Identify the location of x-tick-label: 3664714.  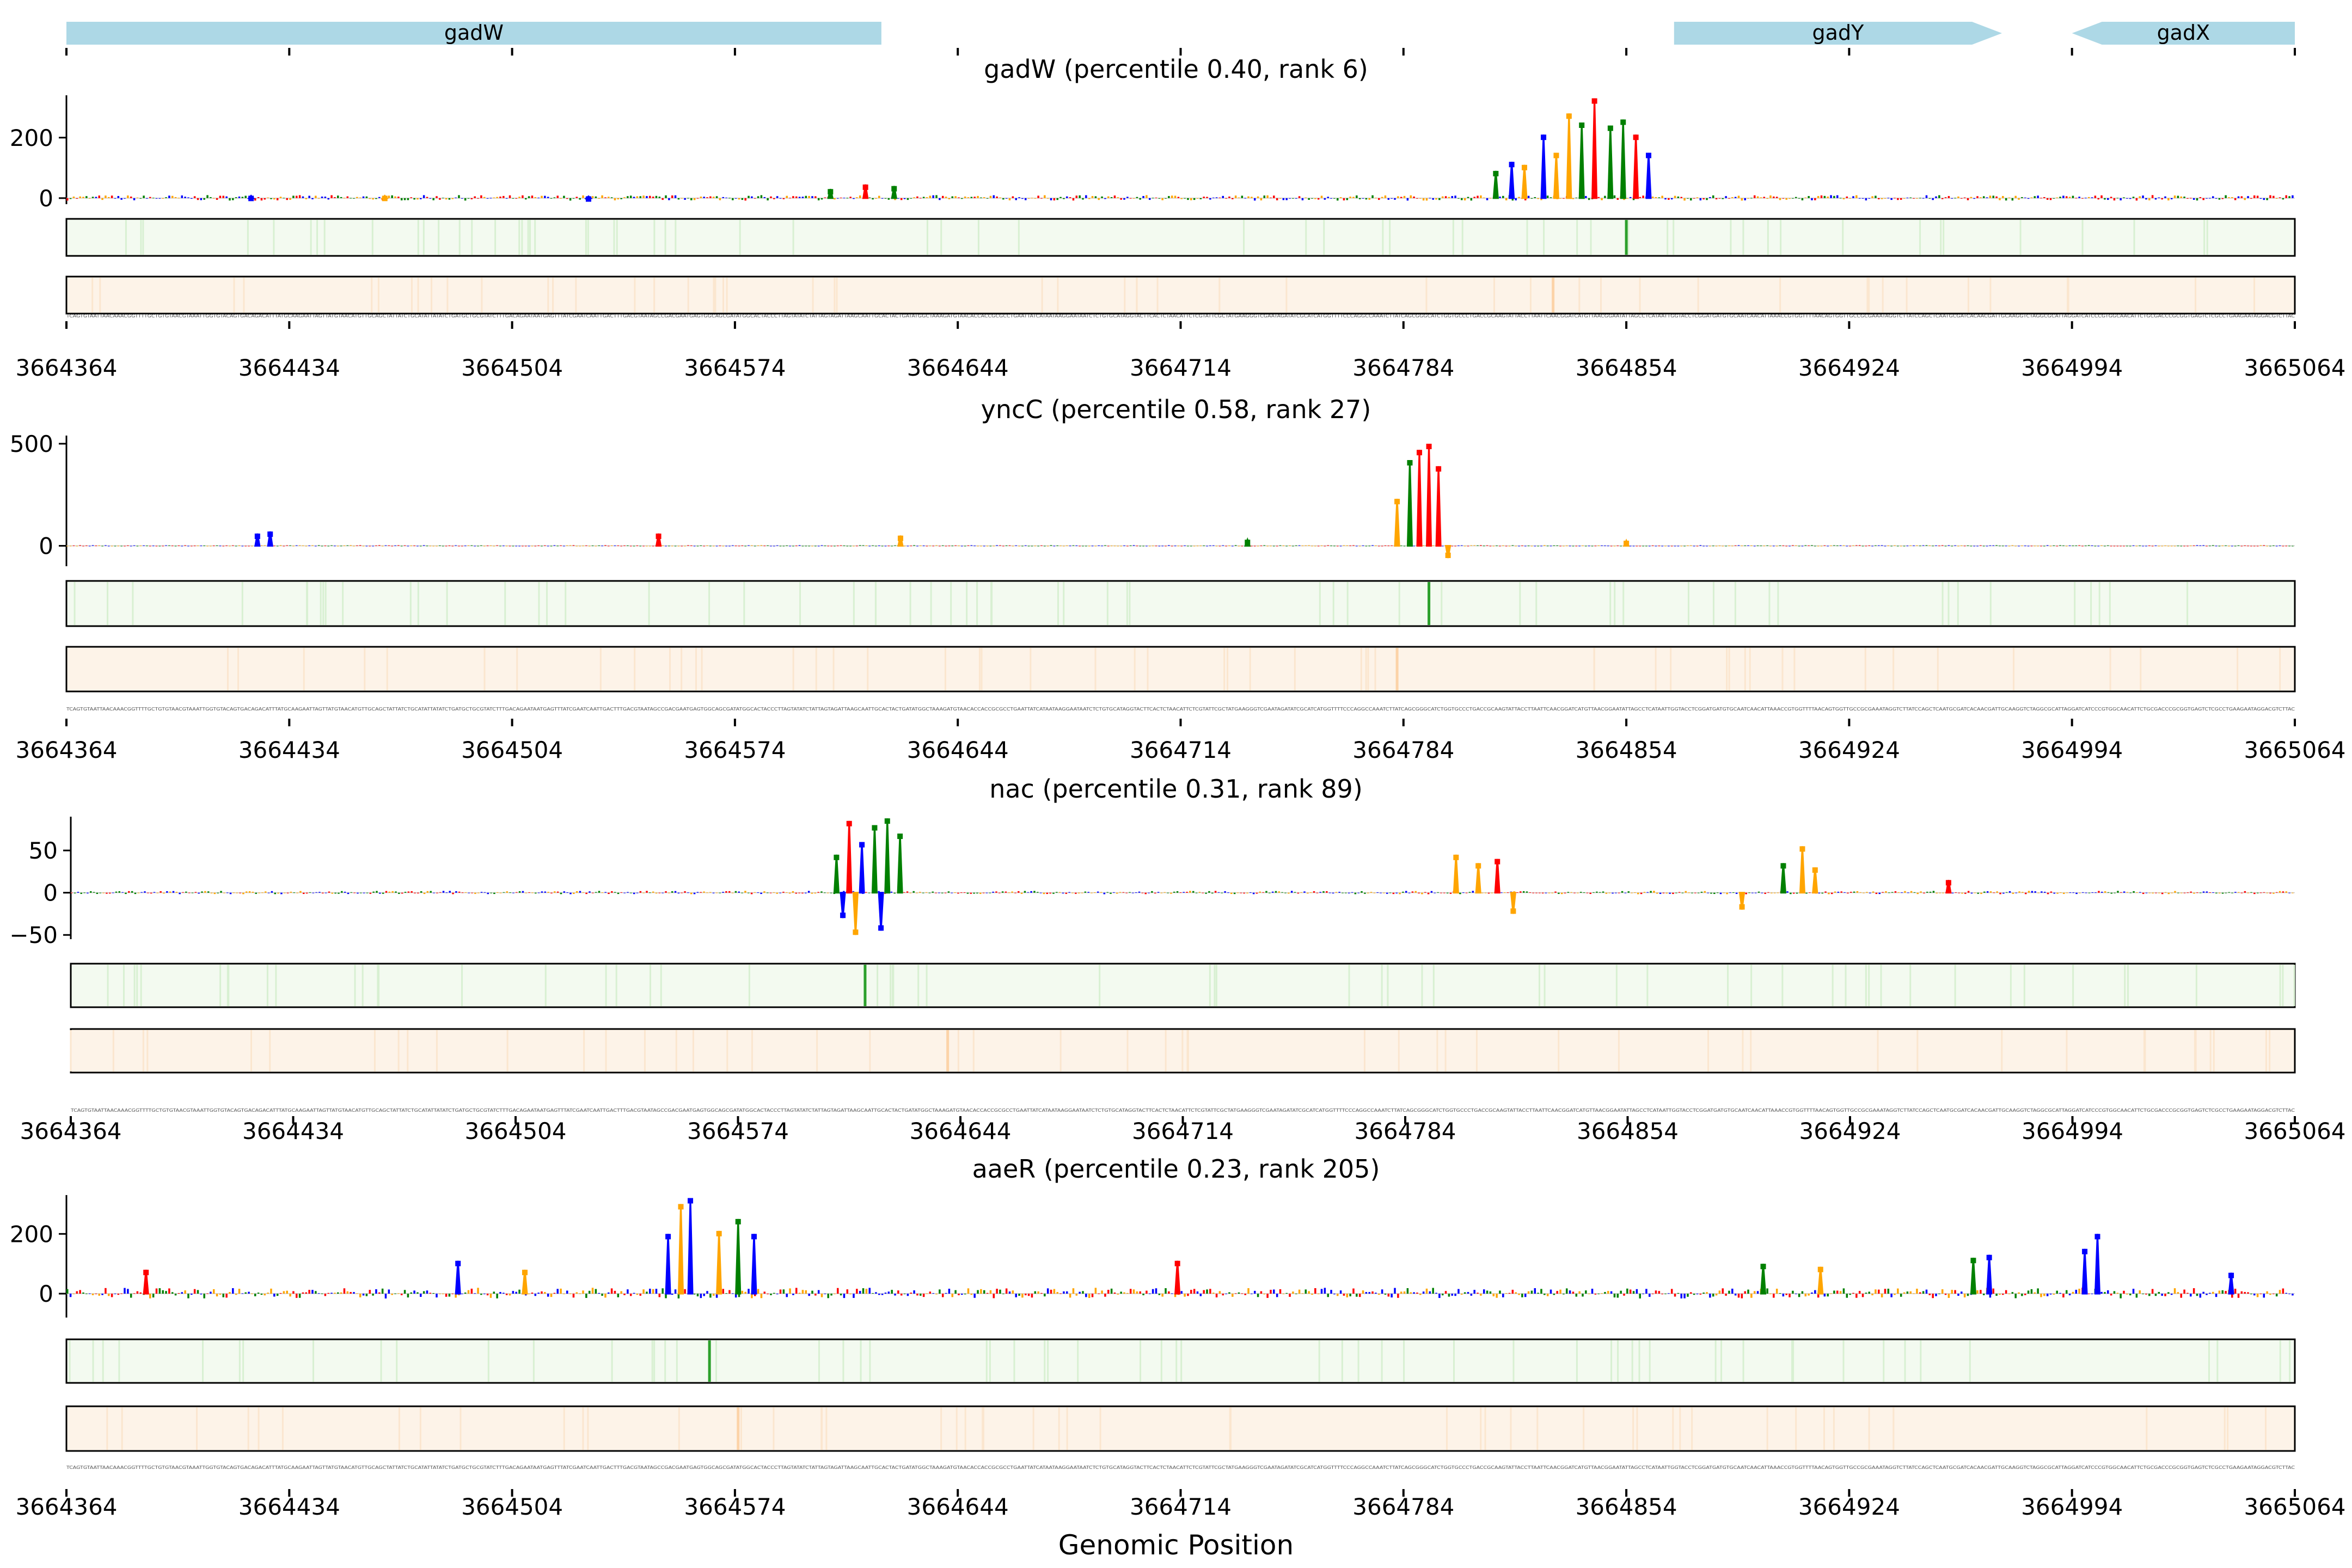
(1181, 367).